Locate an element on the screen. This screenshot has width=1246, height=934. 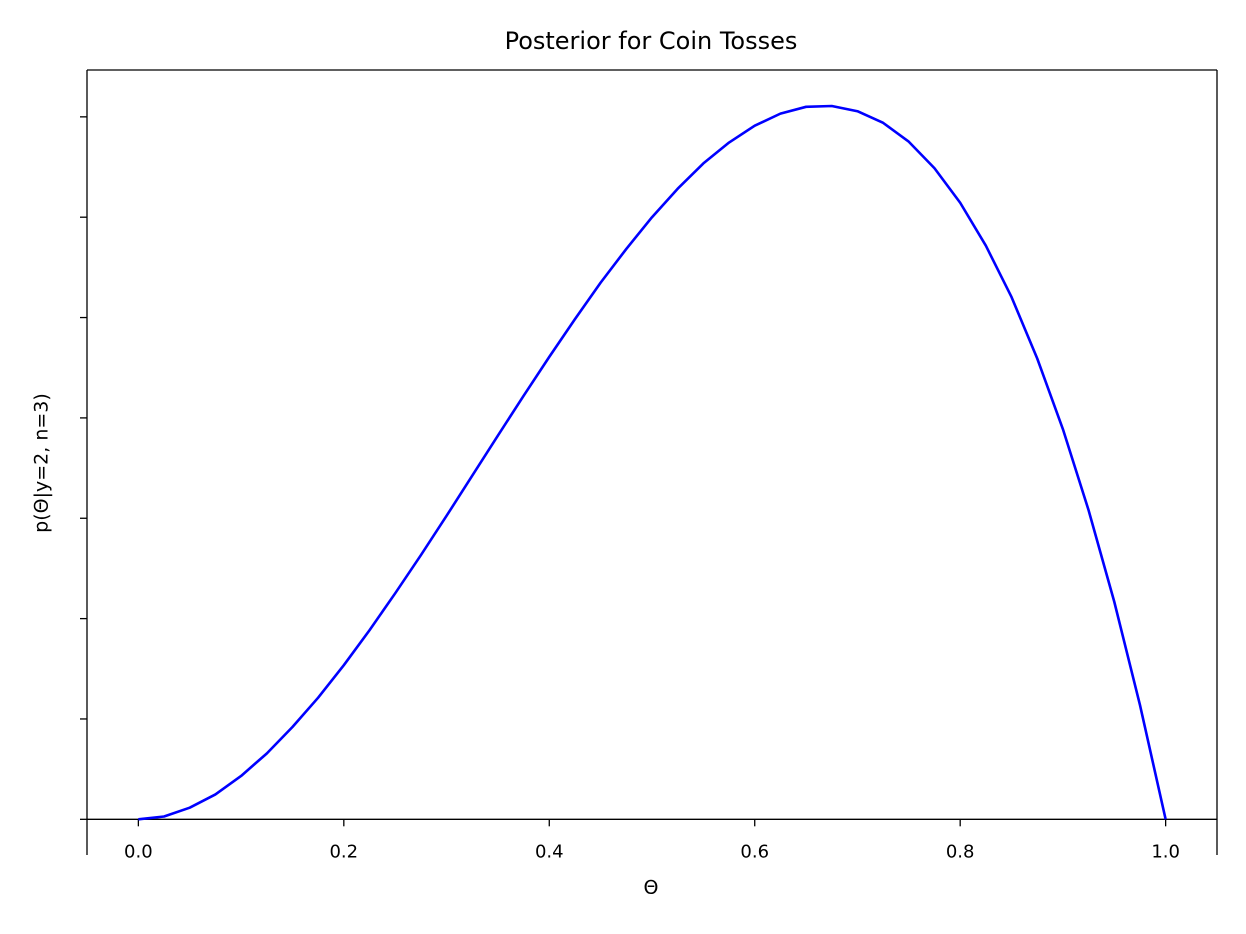
x-tick-label: 0.6 is located at coordinates (754, 851).